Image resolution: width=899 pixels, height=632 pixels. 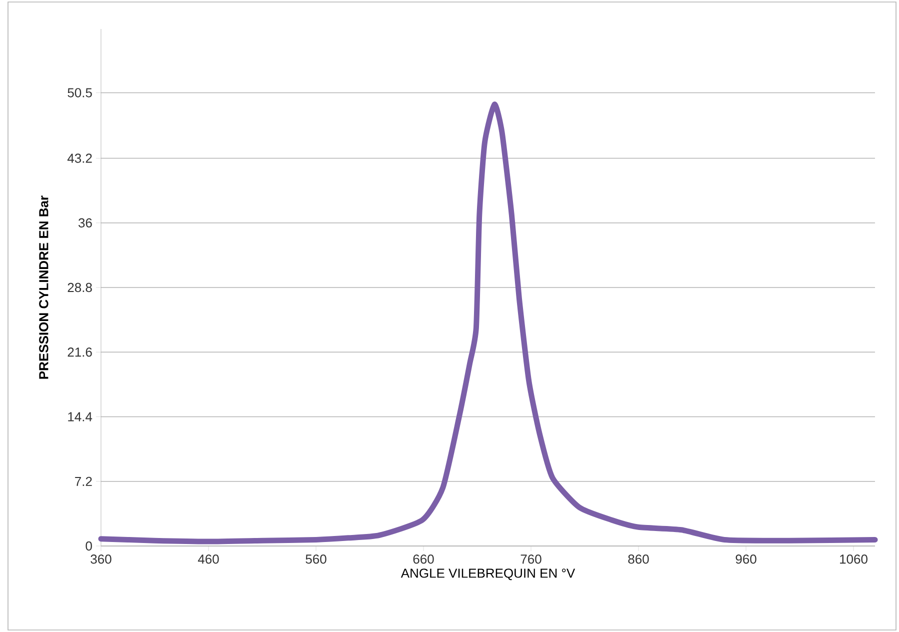 What do you see at coordinates (854, 559) in the screenshot?
I see `x-tick-label: 1060` at bounding box center [854, 559].